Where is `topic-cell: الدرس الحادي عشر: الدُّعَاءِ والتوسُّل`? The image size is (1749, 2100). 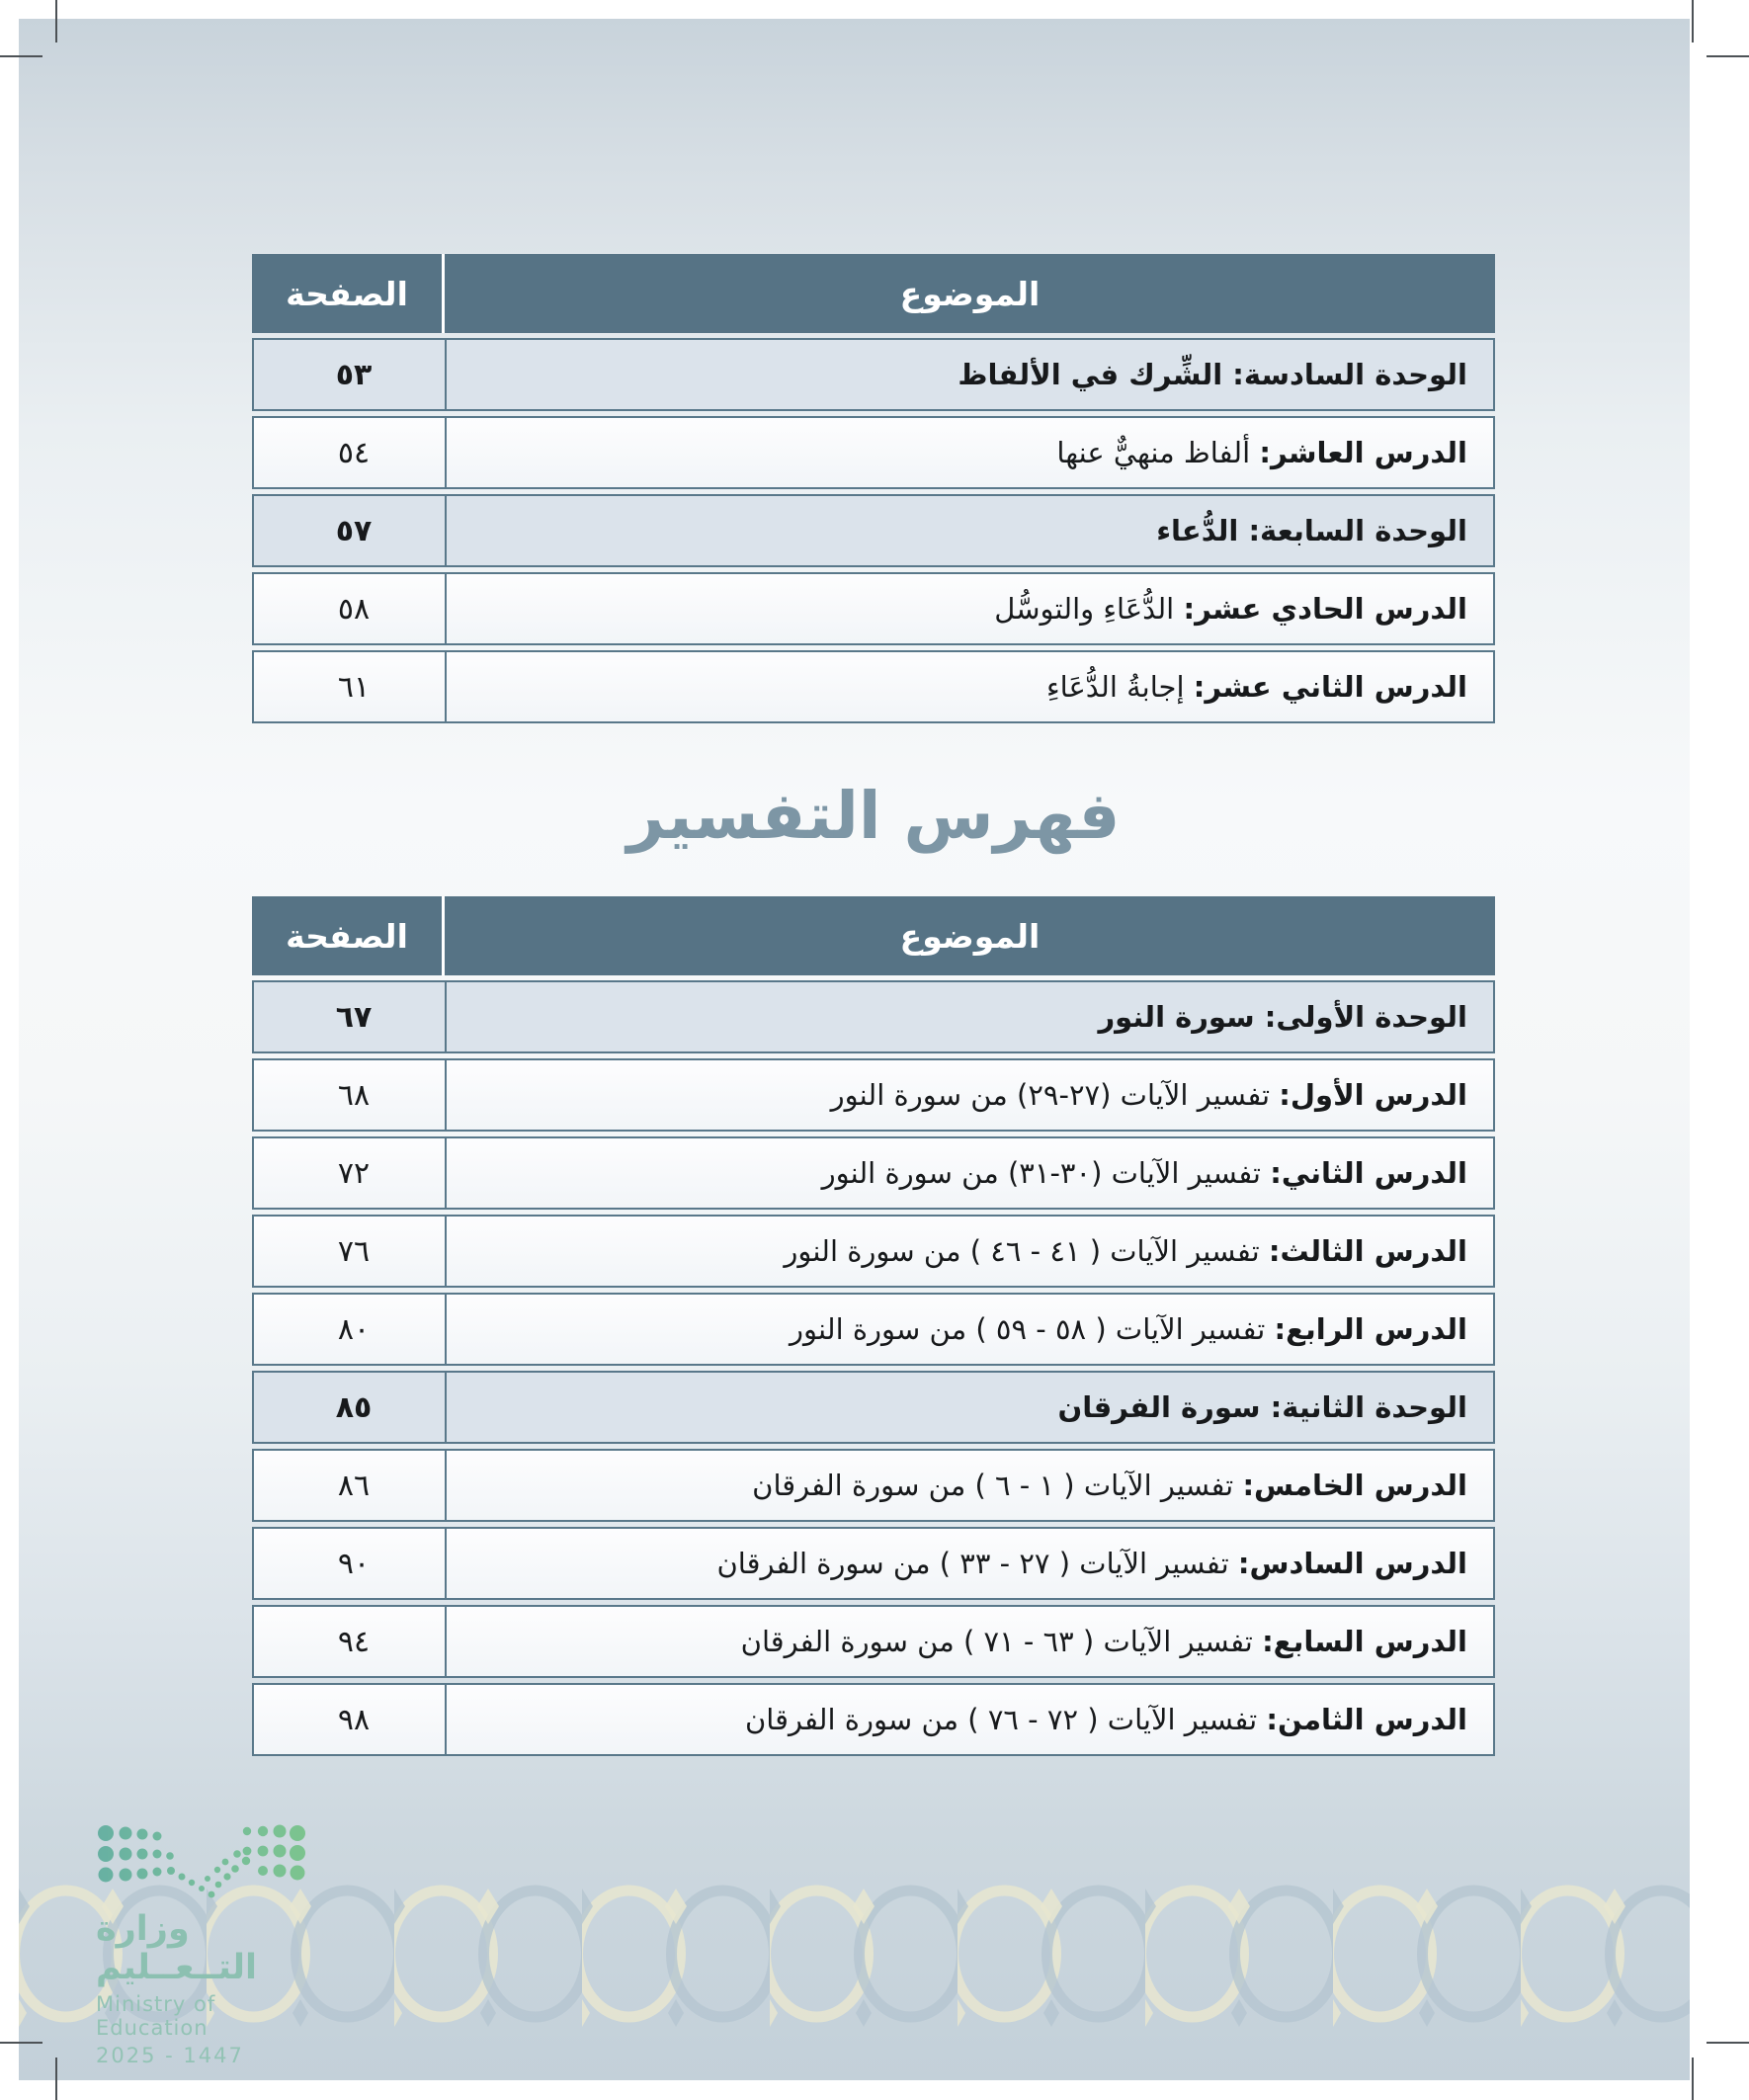
topic-cell: الدرس الحادي عشر: الدُّعَاءِ والتوسُّل is located at coordinates (970, 608).